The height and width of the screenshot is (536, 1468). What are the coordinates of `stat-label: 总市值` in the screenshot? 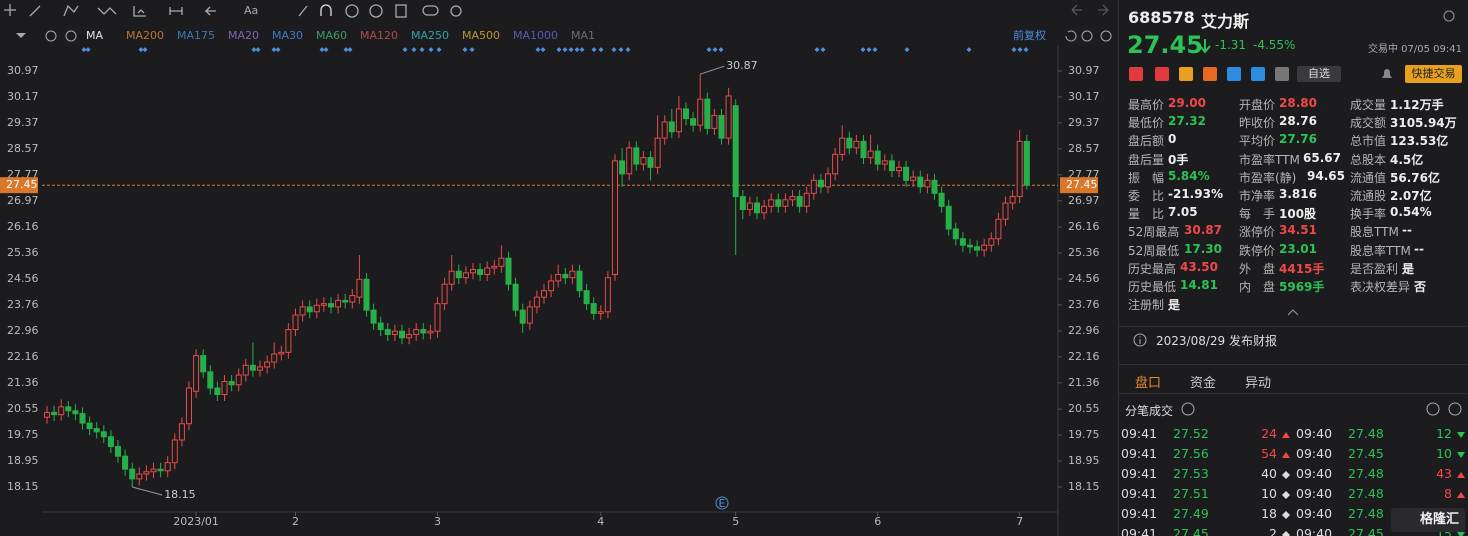 It's located at (1368, 141).